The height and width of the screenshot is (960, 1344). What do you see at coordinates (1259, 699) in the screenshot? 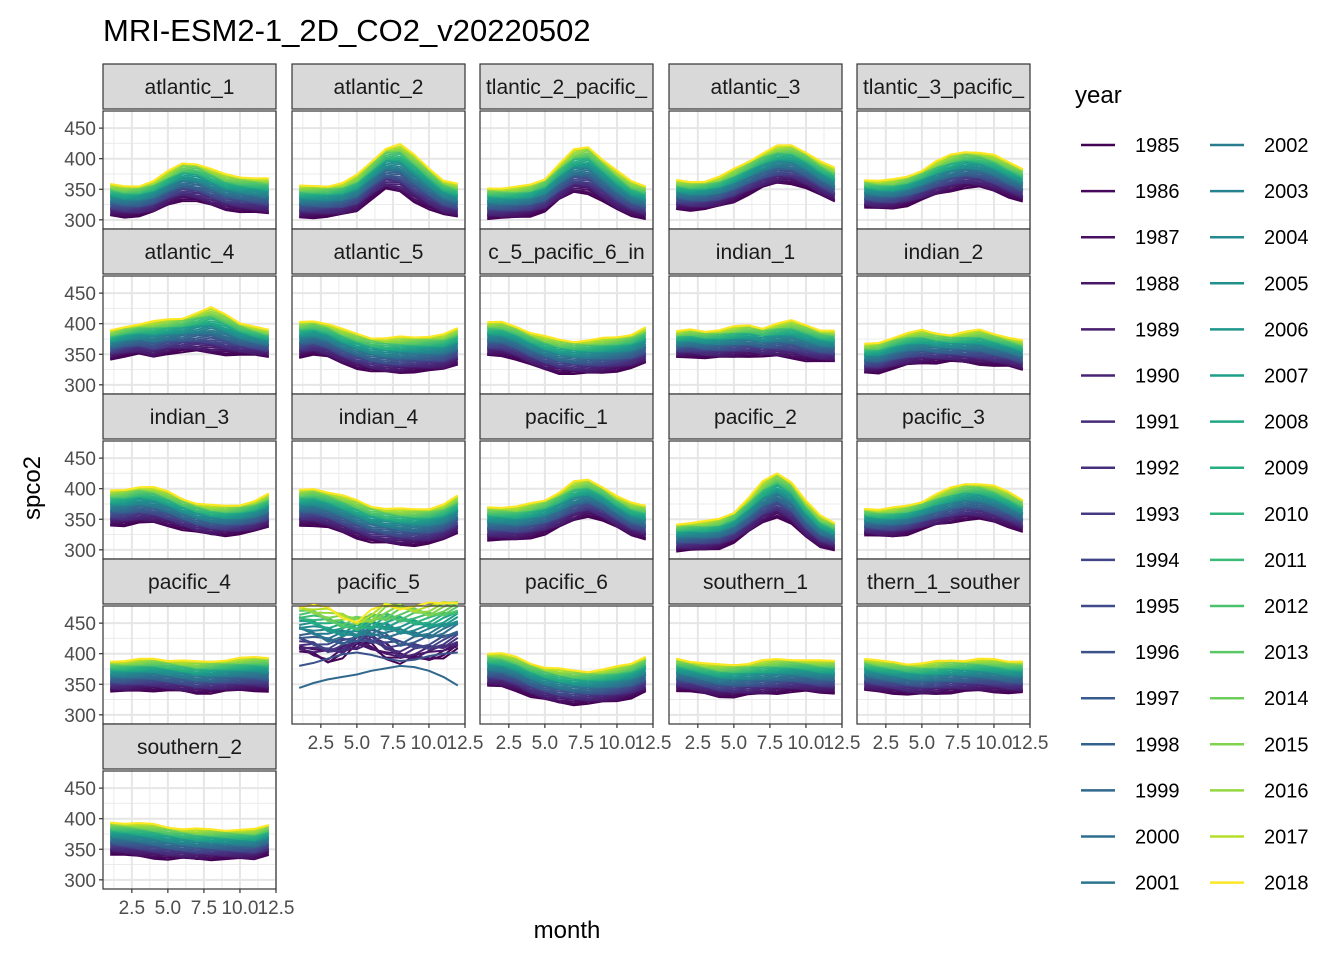
I see `legend-item-2014: 2014` at bounding box center [1259, 699].